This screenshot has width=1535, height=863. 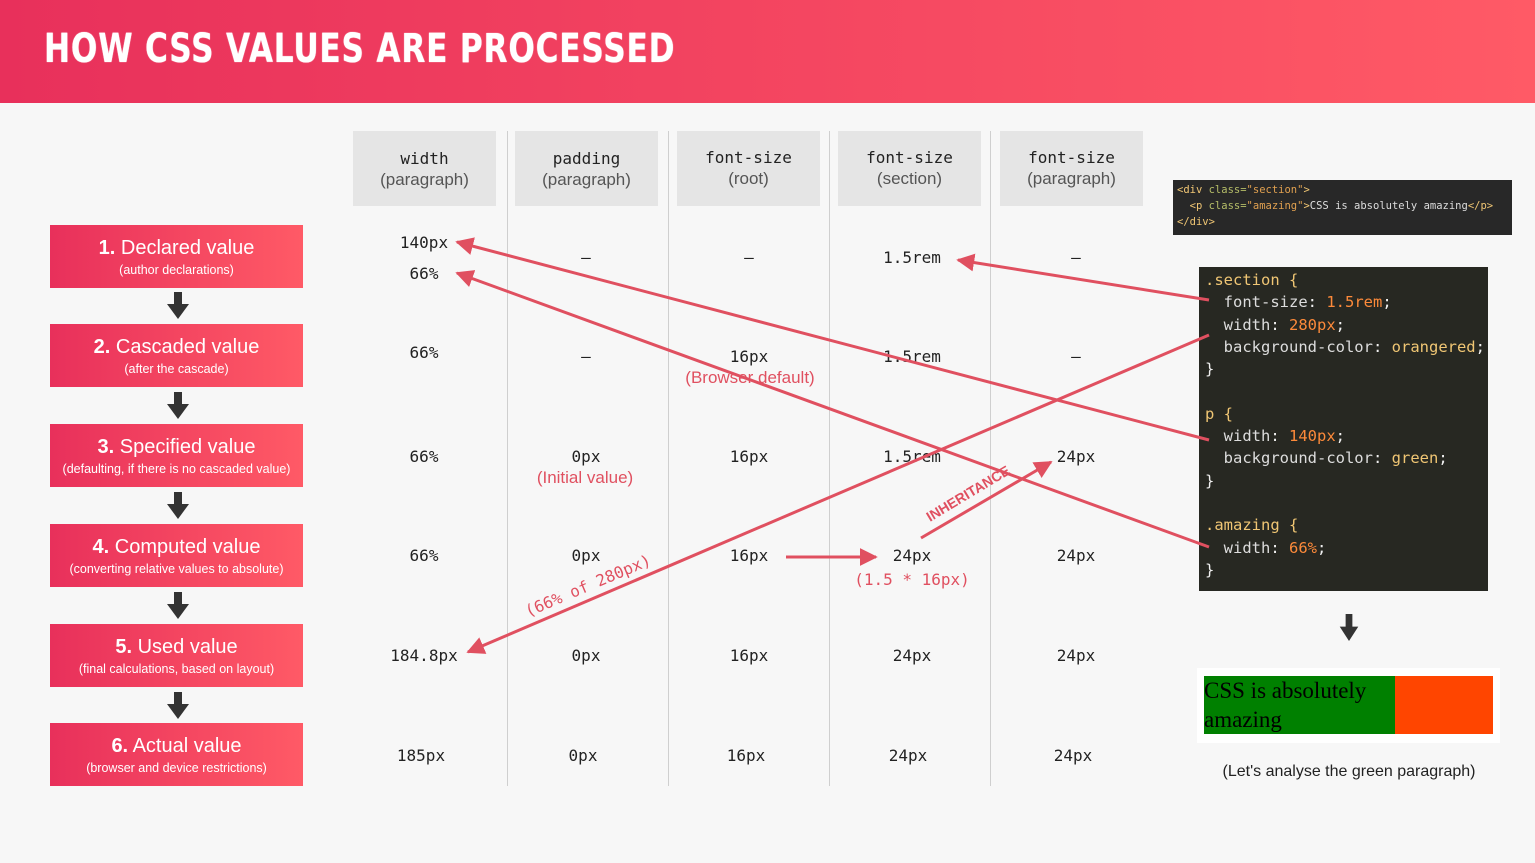 I want to click on step-title: Cascaded value, so click(x=187, y=347).